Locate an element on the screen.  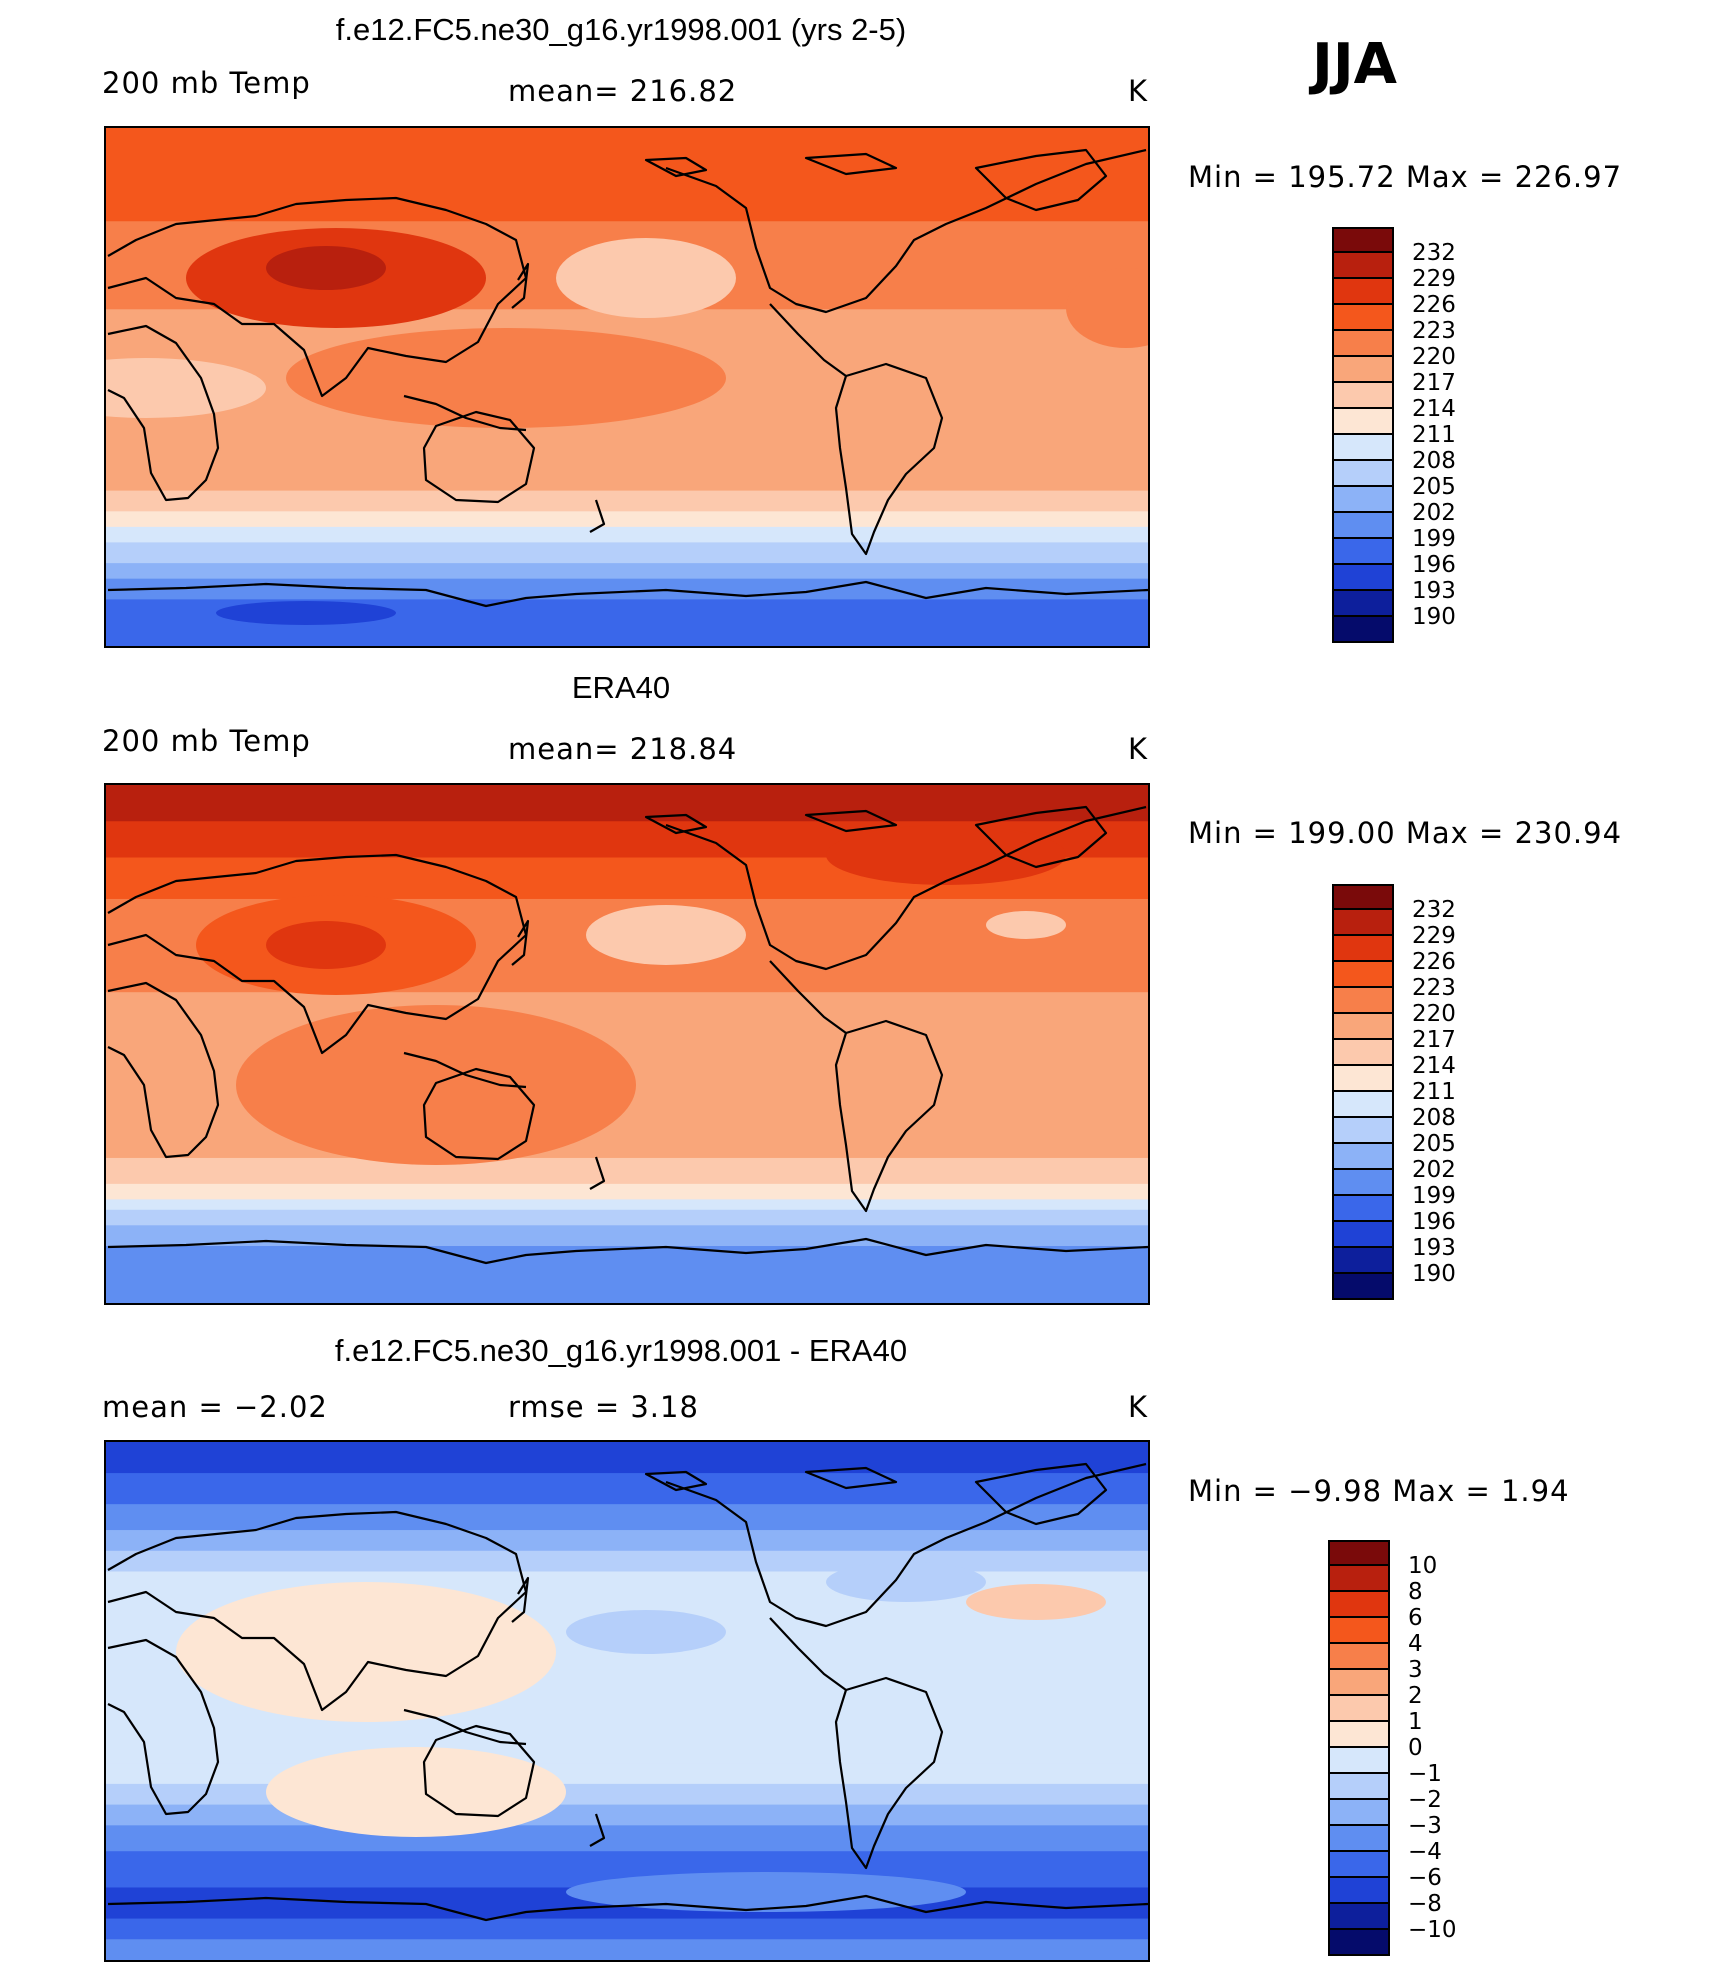
colorbar-tick-label: 226 is located at coordinates (1434, 305).